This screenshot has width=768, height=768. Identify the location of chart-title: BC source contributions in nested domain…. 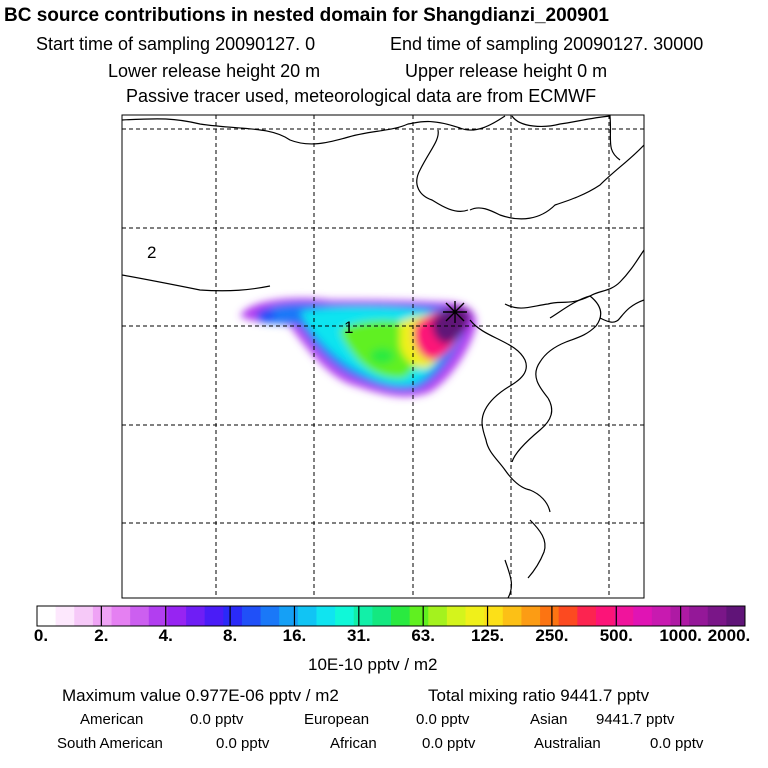
(306, 15).